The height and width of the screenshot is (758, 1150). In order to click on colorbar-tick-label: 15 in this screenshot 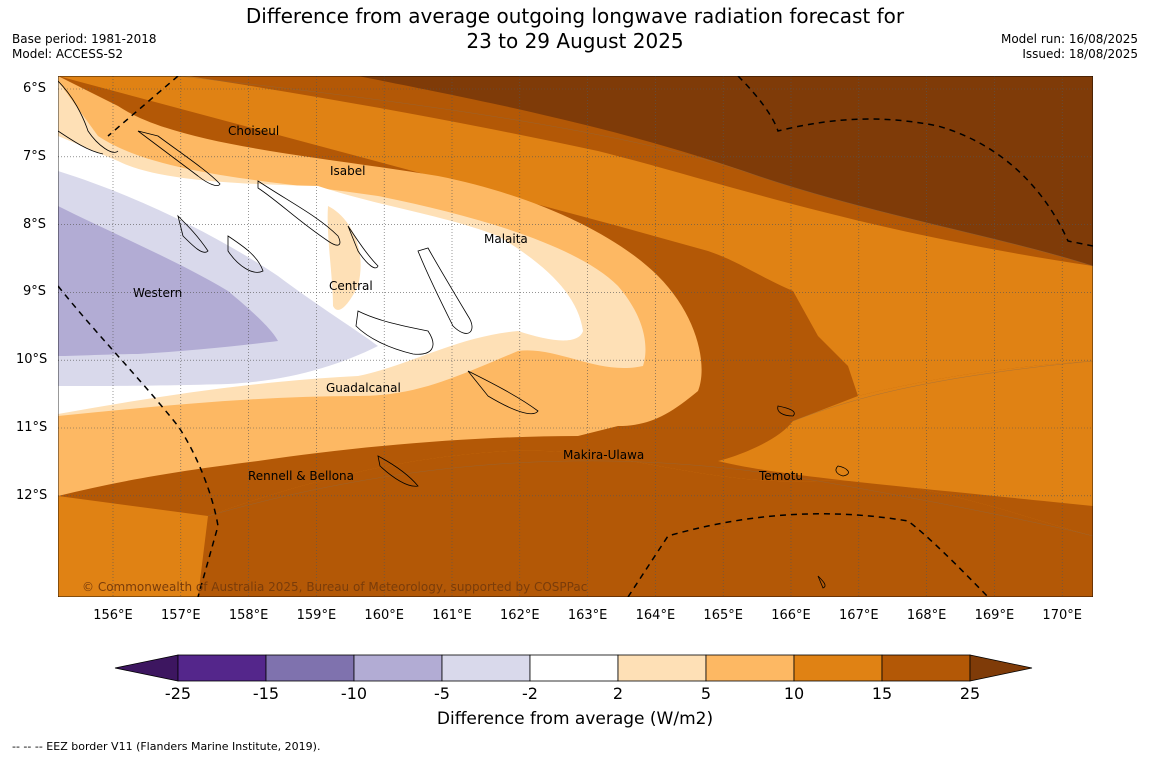, I will do `click(882, 693)`.